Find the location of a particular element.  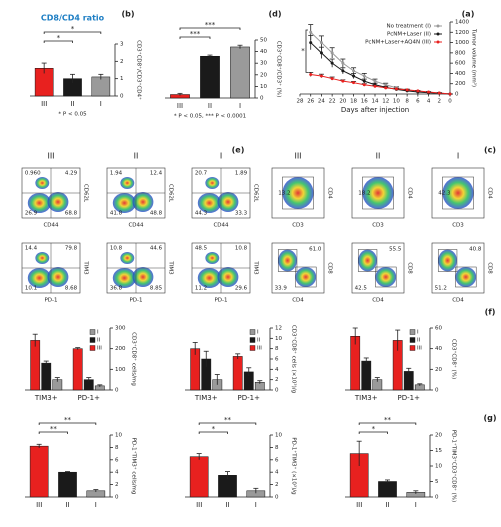

y-tick-label: 50 is located at coordinates (263, 41).